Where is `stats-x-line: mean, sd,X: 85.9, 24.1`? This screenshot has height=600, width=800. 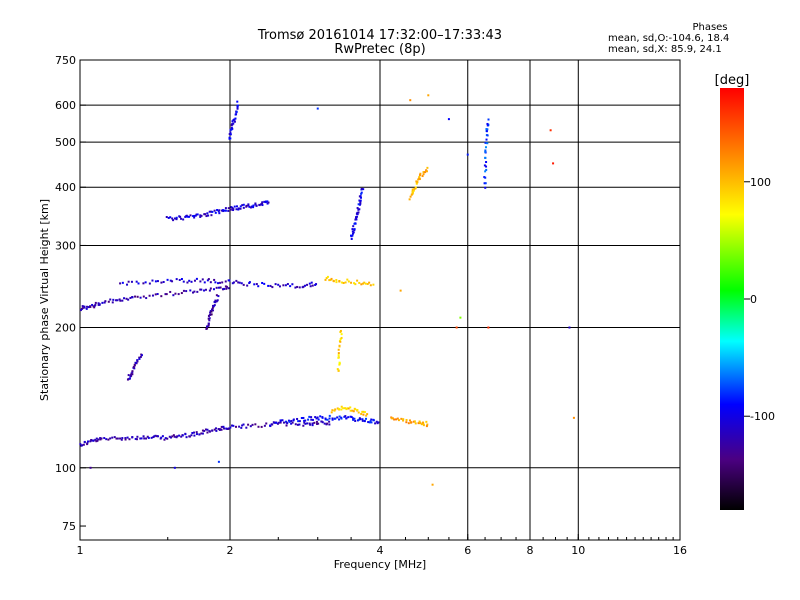
stats-x-line: mean, sd,X: 85.9, 24.1 is located at coordinates (665, 49).